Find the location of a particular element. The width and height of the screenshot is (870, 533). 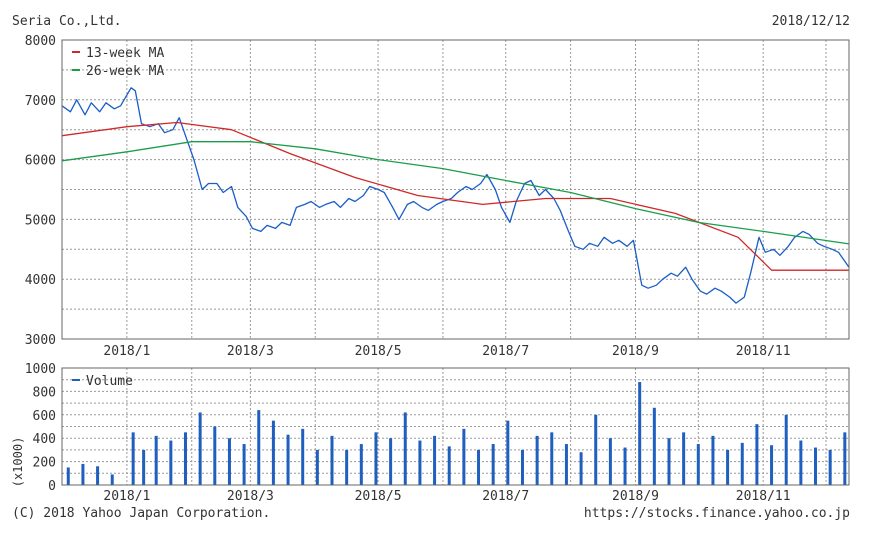

volume-legend: Volume is located at coordinates (102, 381).